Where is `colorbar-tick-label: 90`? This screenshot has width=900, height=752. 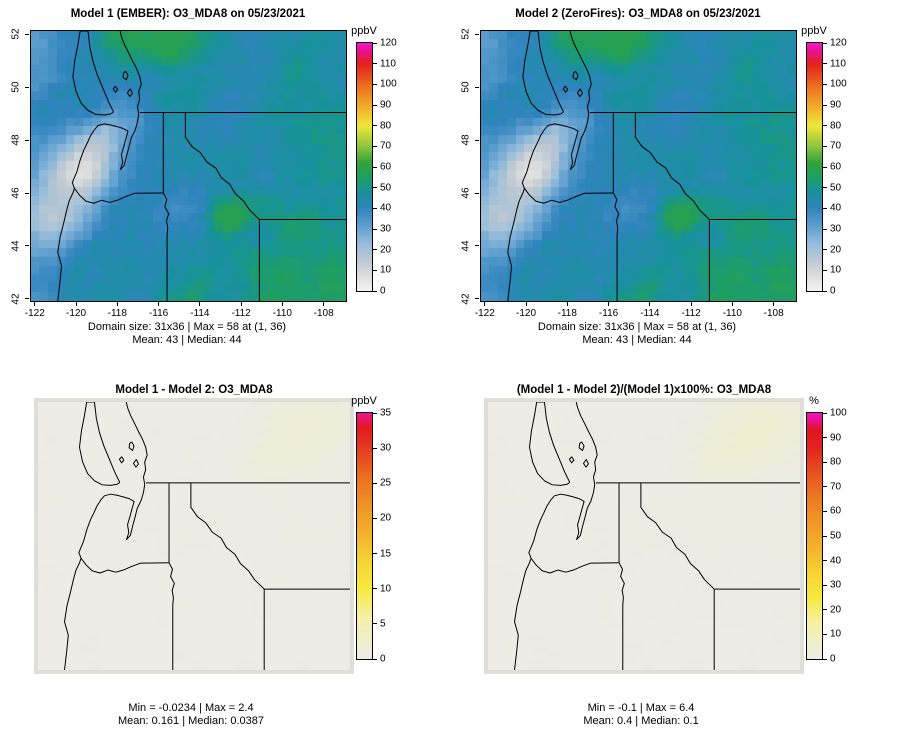 colorbar-tick-label: 90 is located at coordinates (386, 105).